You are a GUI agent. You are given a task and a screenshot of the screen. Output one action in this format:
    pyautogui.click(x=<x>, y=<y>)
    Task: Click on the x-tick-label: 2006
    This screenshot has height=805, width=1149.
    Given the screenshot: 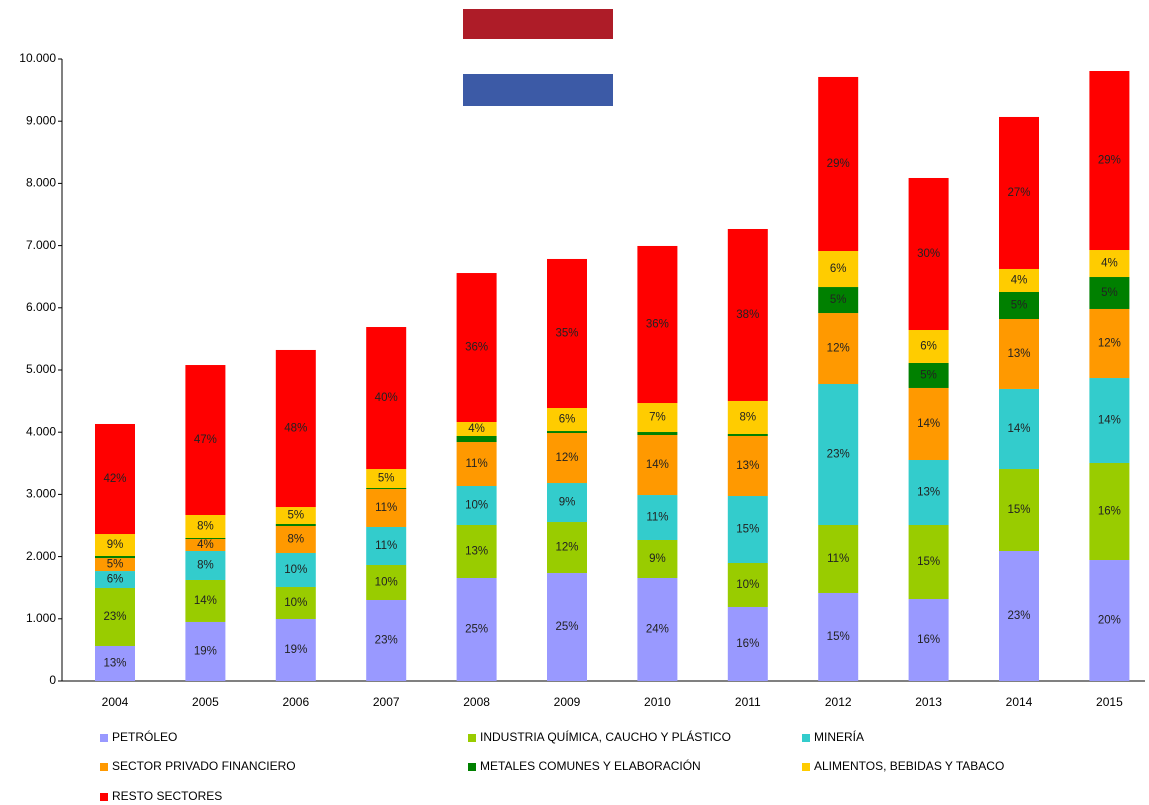 What is the action you would take?
    pyautogui.click(x=295, y=702)
    